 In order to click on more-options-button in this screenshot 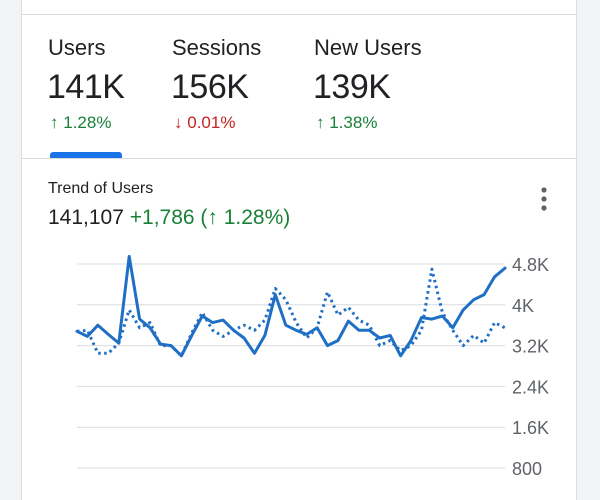, I will do `click(544, 200)`.